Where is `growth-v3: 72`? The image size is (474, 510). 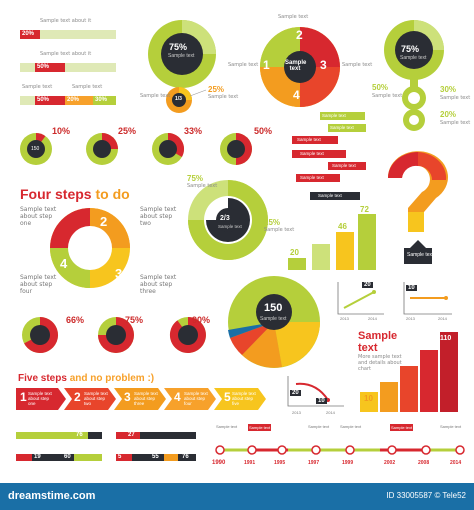
growth-v3: 72 is located at coordinates (364, 209).